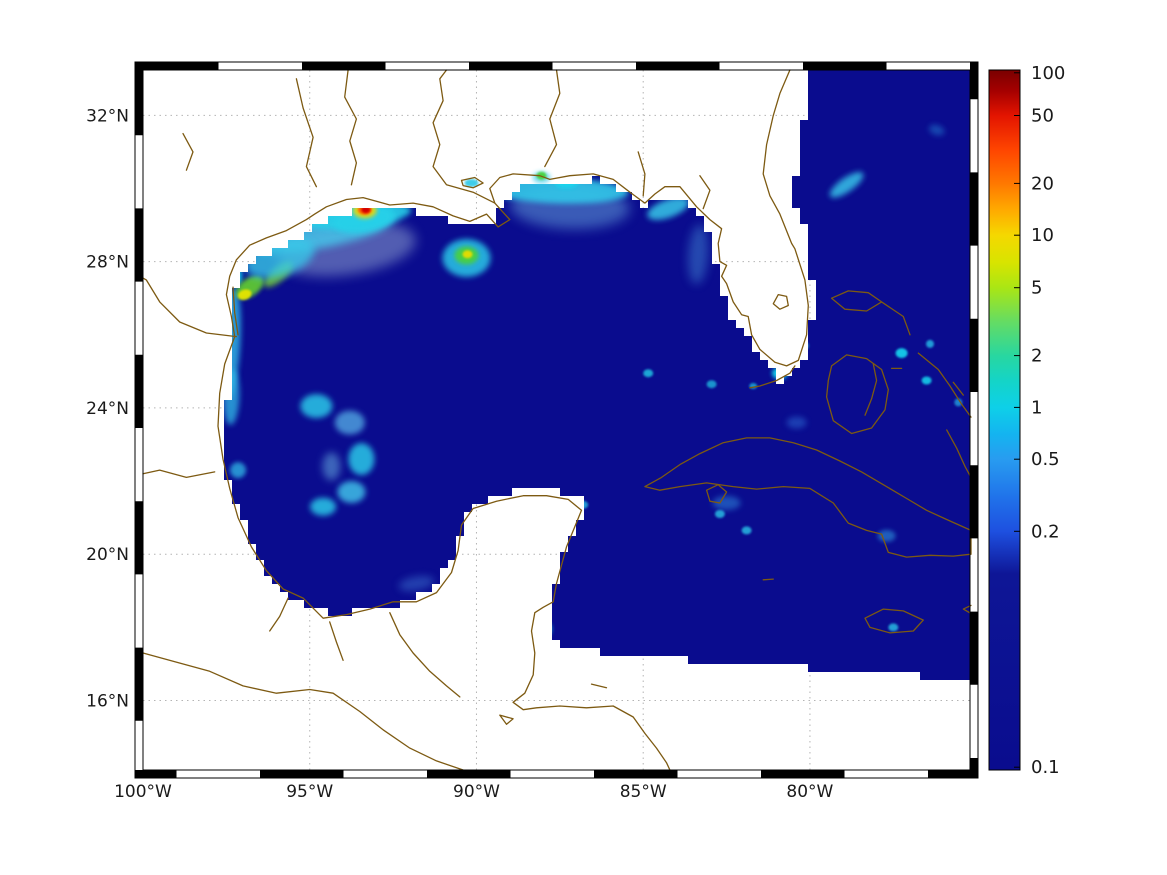 This screenshot has width=1167, height=875. What do you see at coordinates (808, 497) in the screenshot?
I see `cuba` at bounding box center [808, 497].